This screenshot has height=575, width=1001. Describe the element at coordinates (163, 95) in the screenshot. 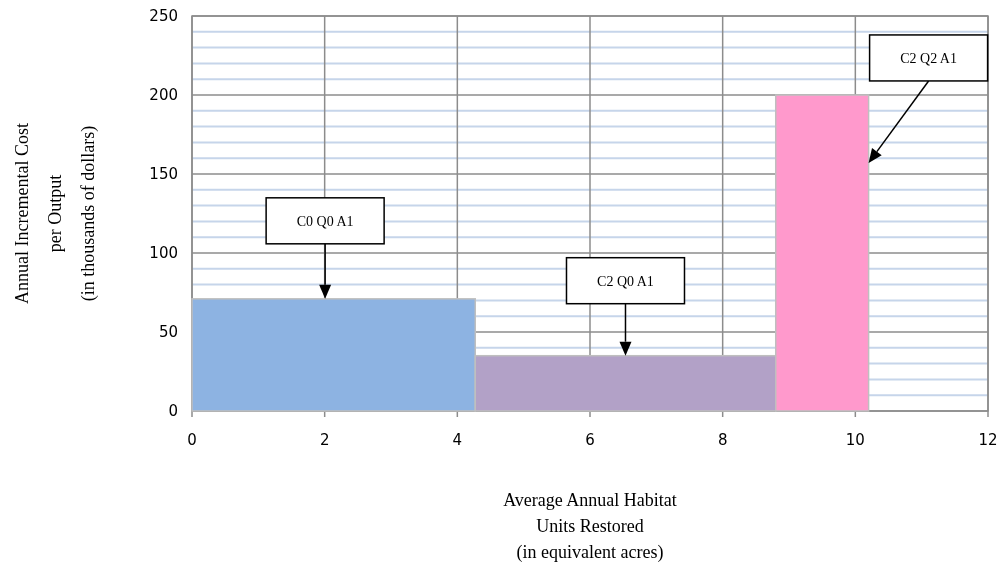

I see `y-tick-label: 200` at that location.